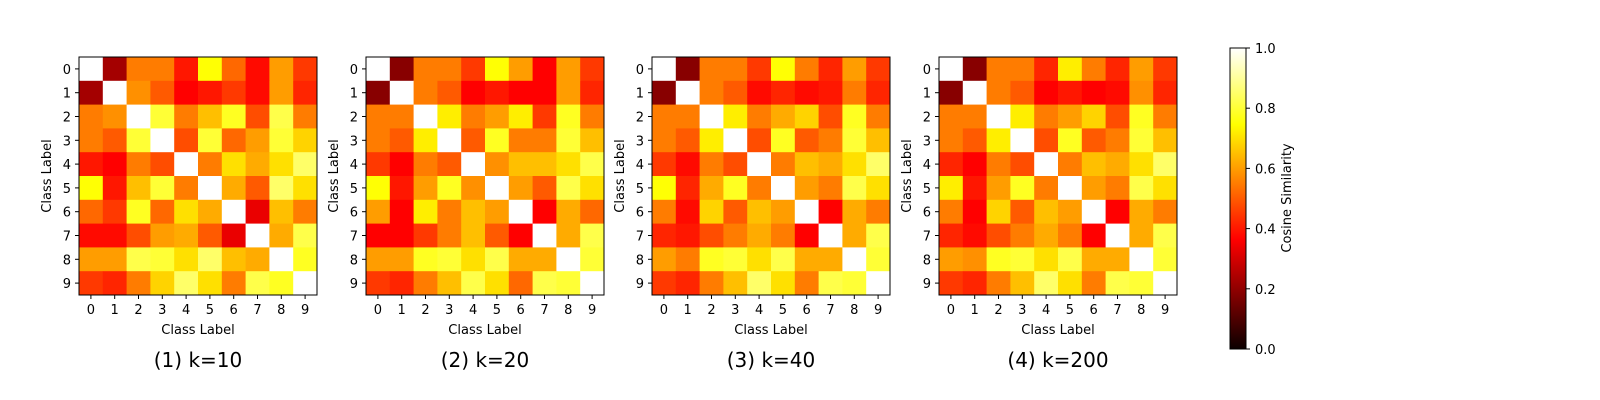  Describe the element at coordinates (640, 189) in the screenshot. I see `y-tick-label: 5` at that location.